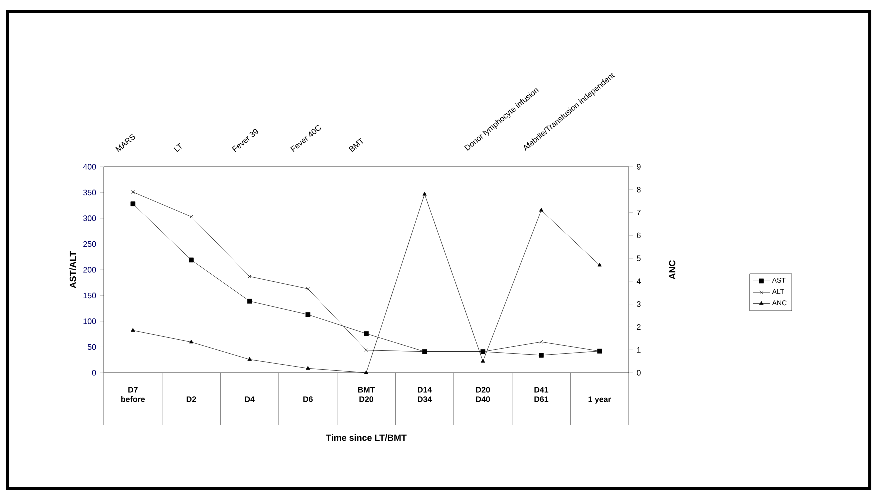 The height and width of the screenshot is (495, 876). What do you see at coordinates (672, 270) in the screenshot?
I see `y2-axis-title: ANC` at bounding box center [672, 270].